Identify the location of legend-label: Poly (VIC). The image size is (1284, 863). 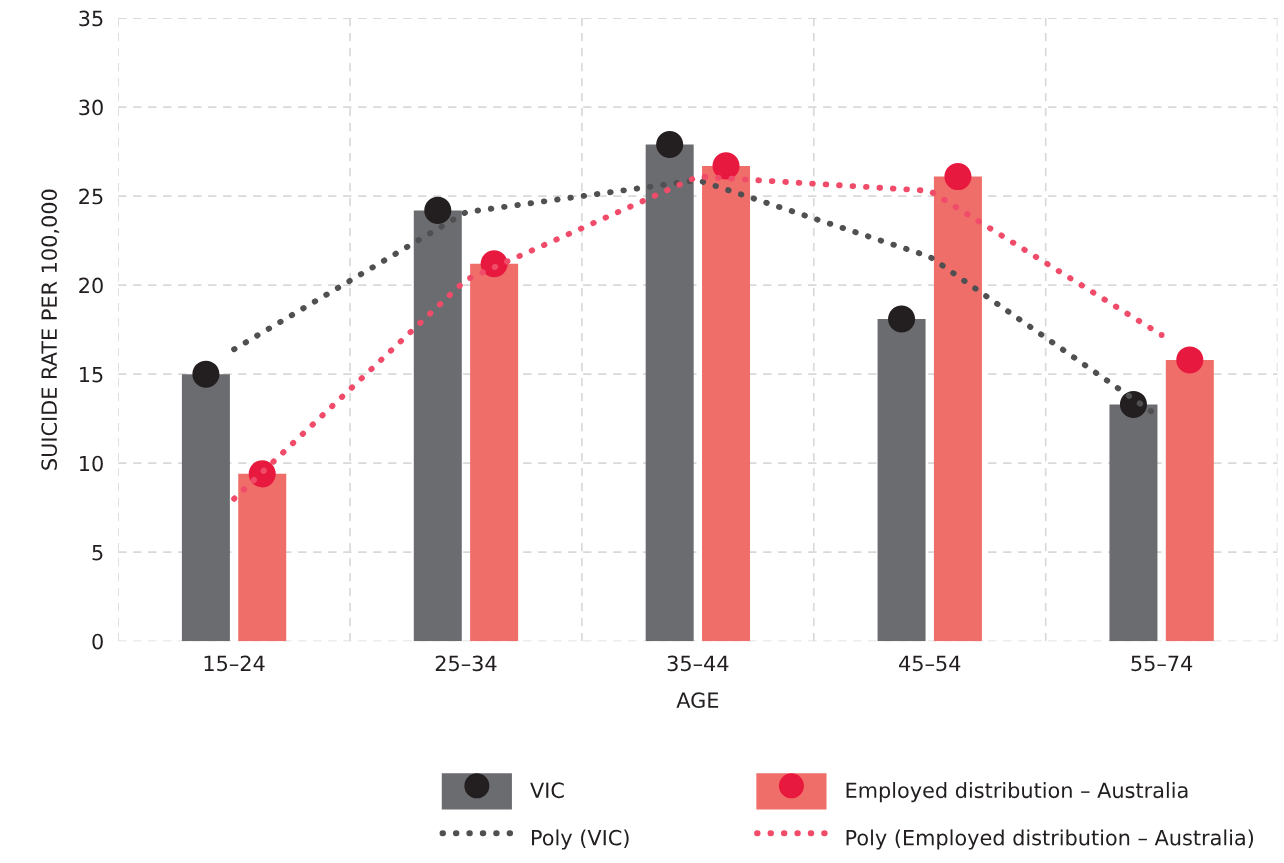
(580, 839).